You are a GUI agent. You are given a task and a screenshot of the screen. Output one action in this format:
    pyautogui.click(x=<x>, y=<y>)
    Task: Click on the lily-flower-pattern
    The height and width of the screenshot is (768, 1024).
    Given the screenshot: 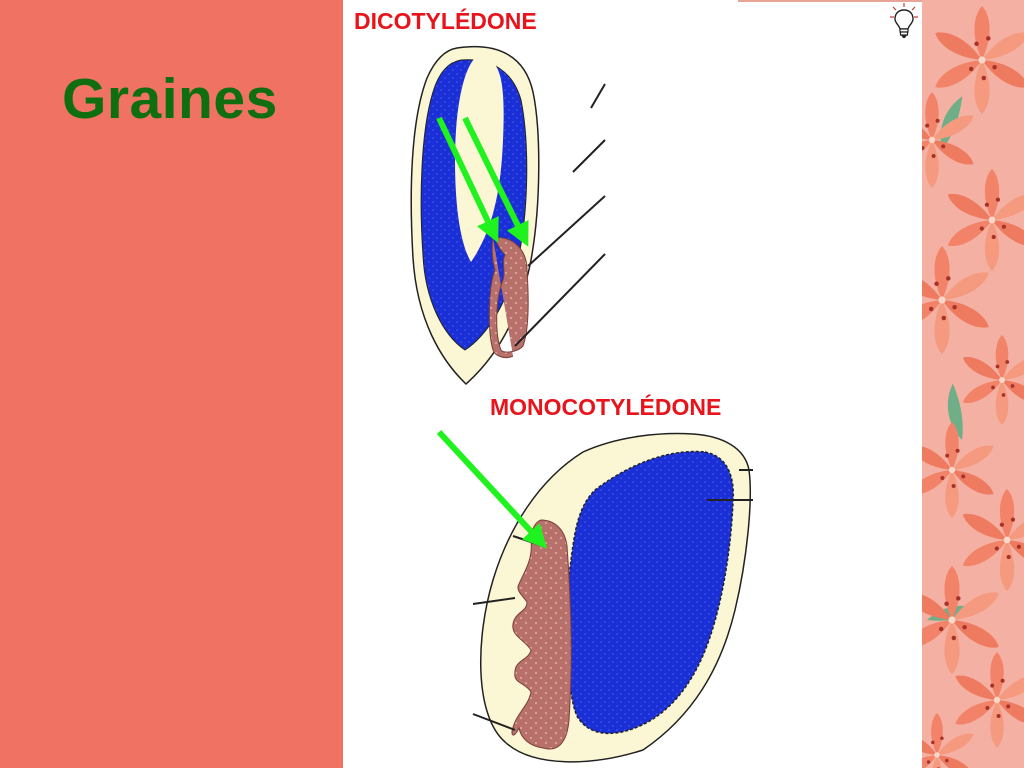 What is the action you would take?
    pyautogui.click(x=973, y=384)
    